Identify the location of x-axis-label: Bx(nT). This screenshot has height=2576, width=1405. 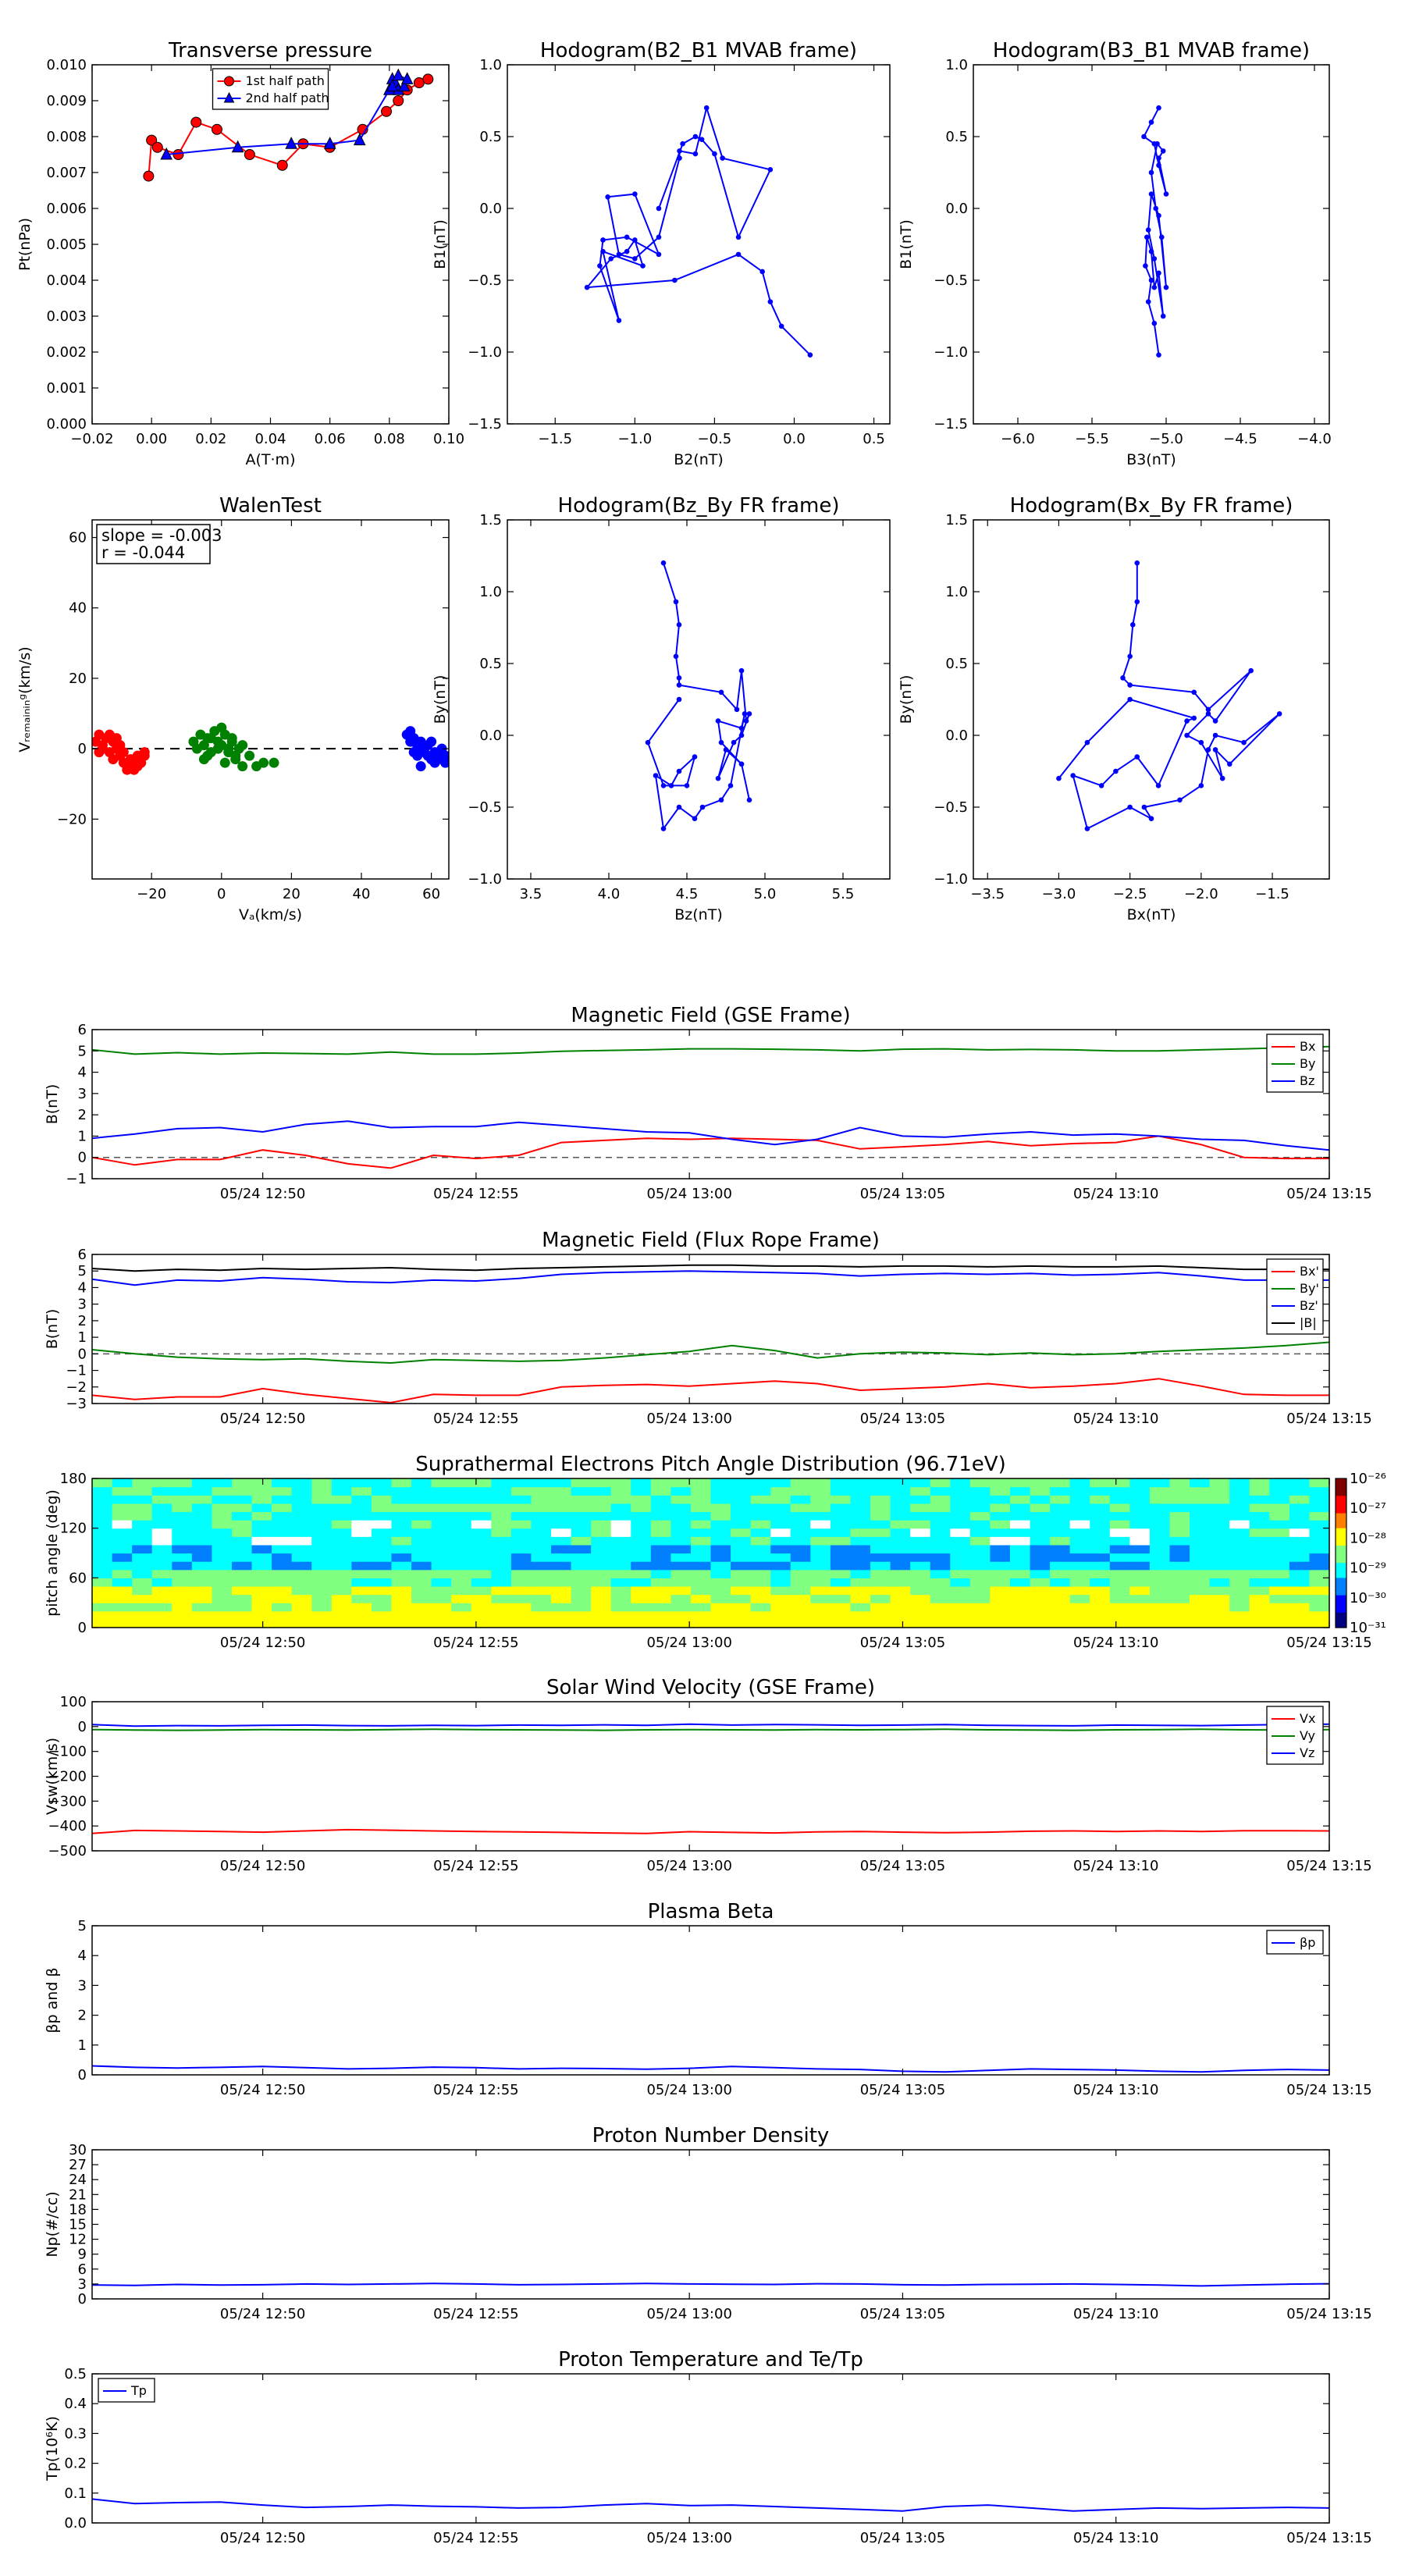
(1151, 914).